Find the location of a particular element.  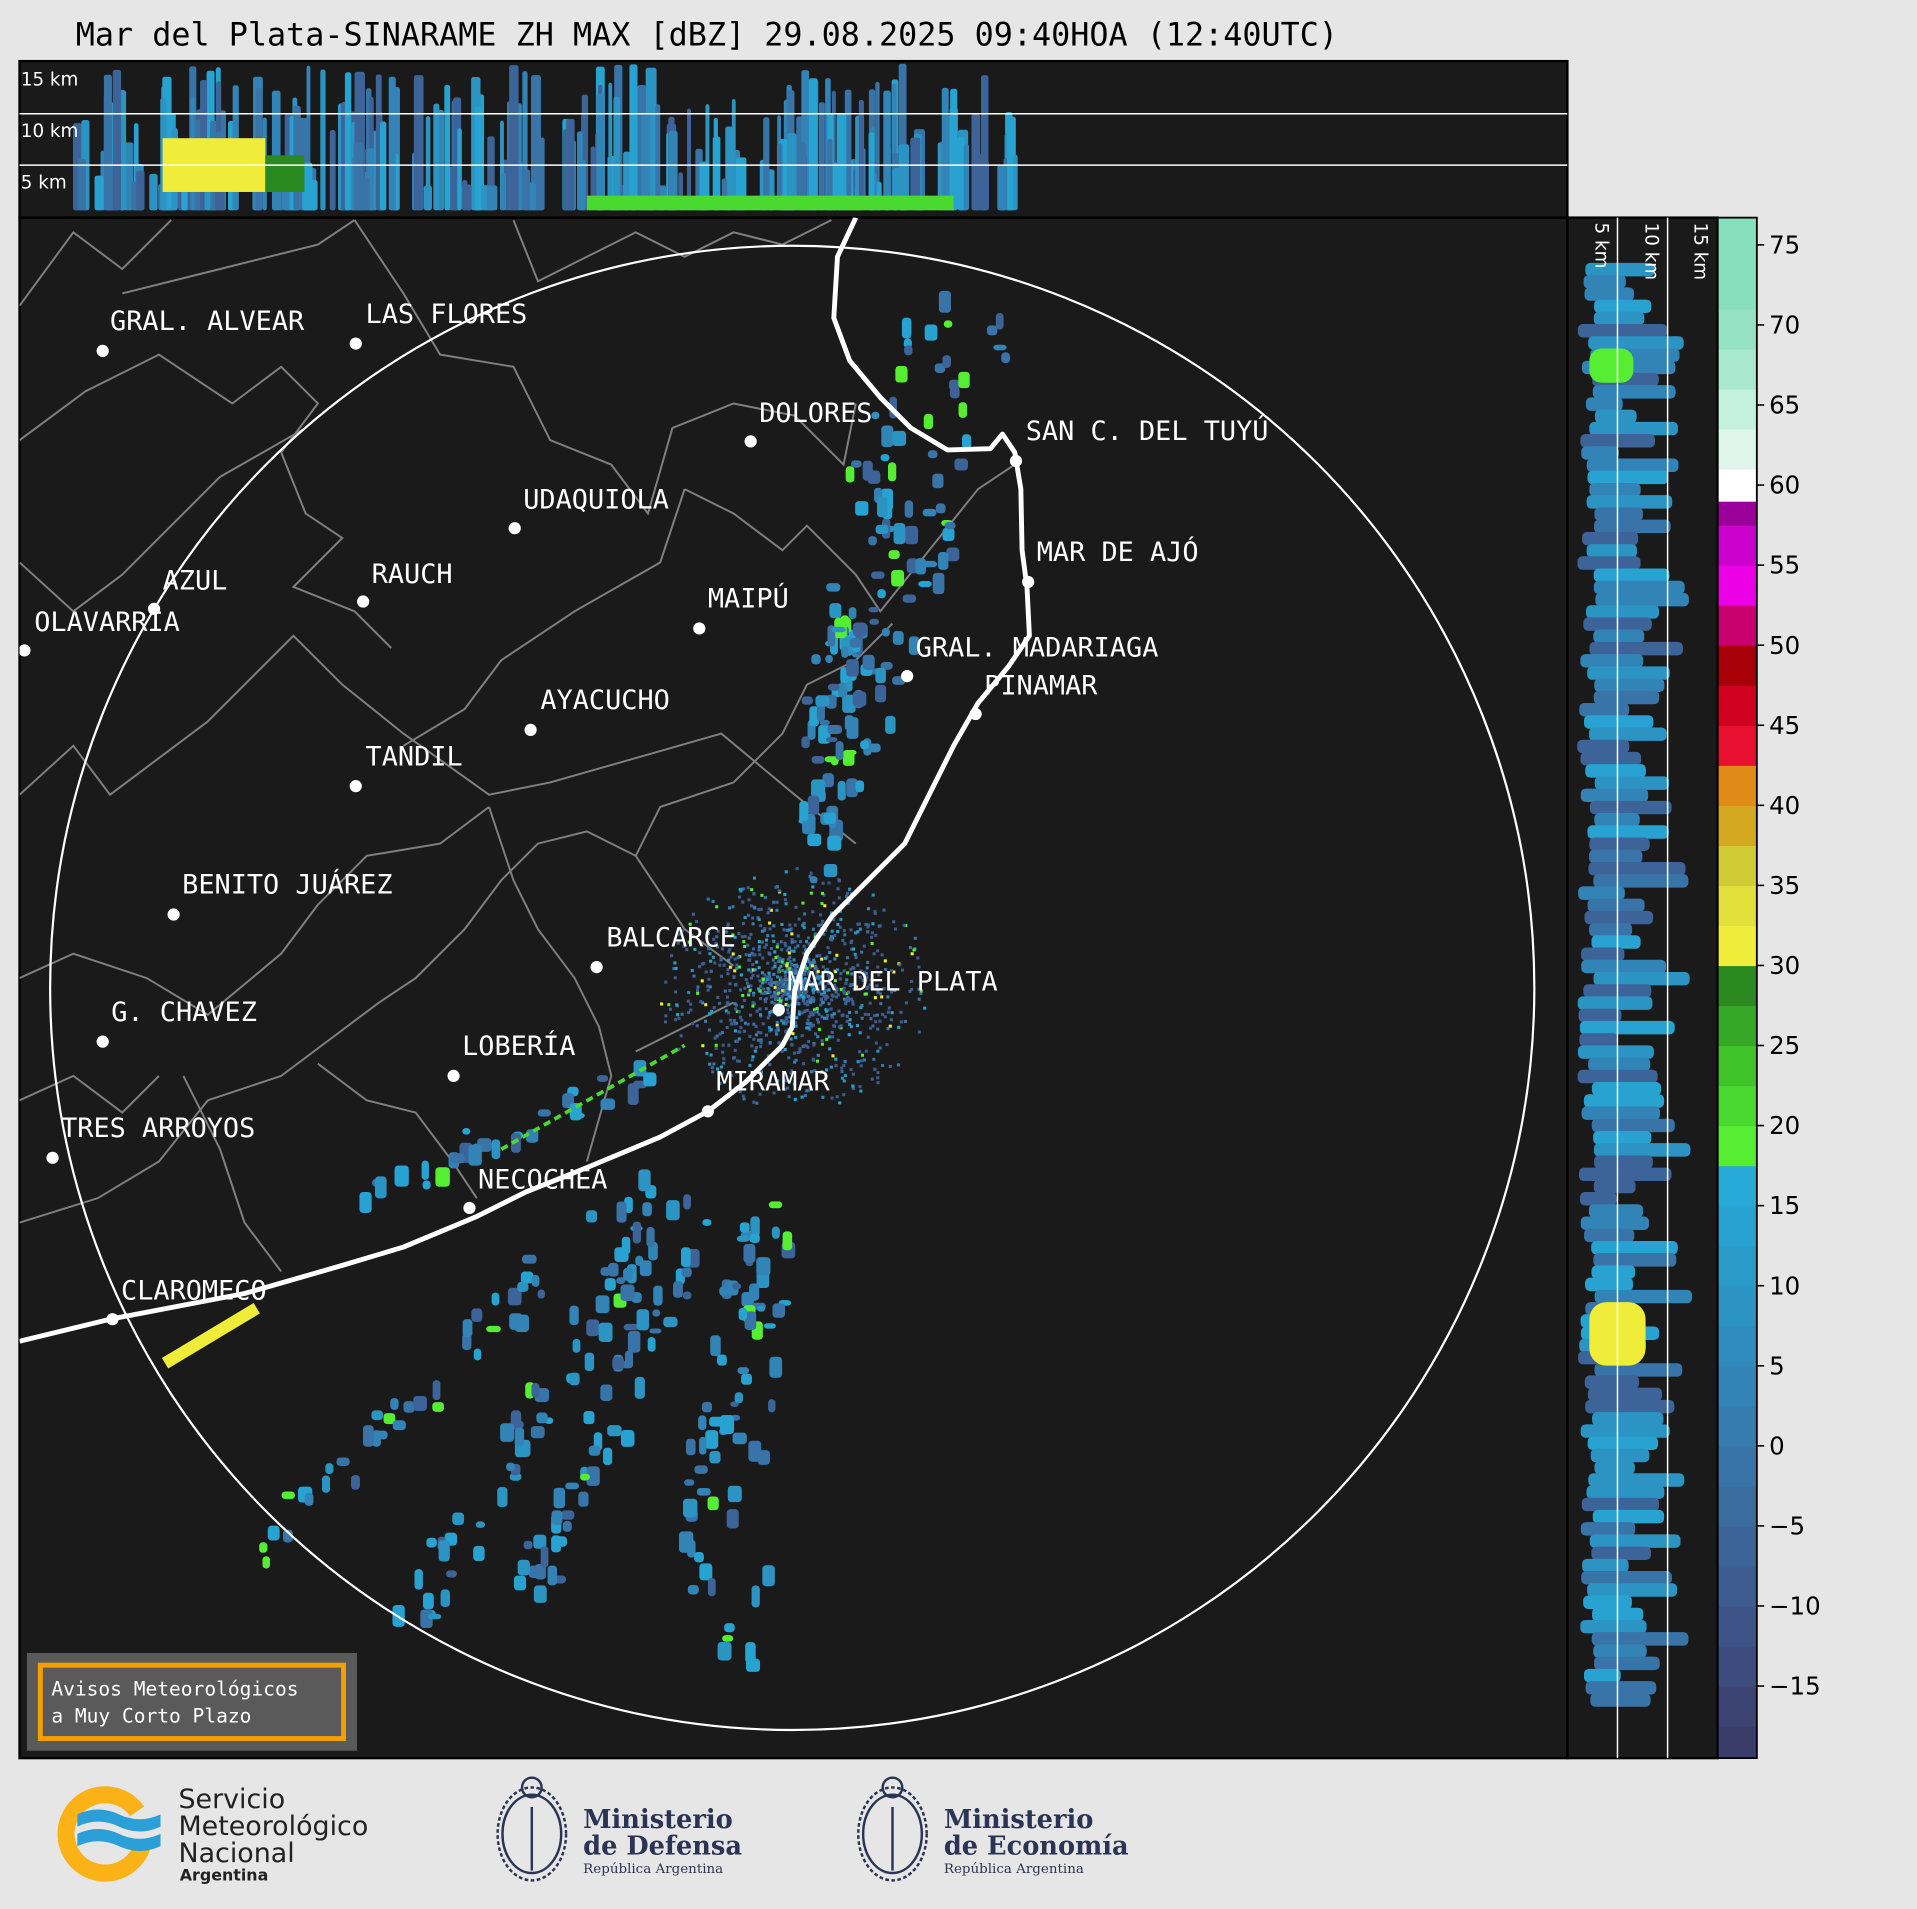

city-label: CLAROMECO is located at coordinates (194, 1291).